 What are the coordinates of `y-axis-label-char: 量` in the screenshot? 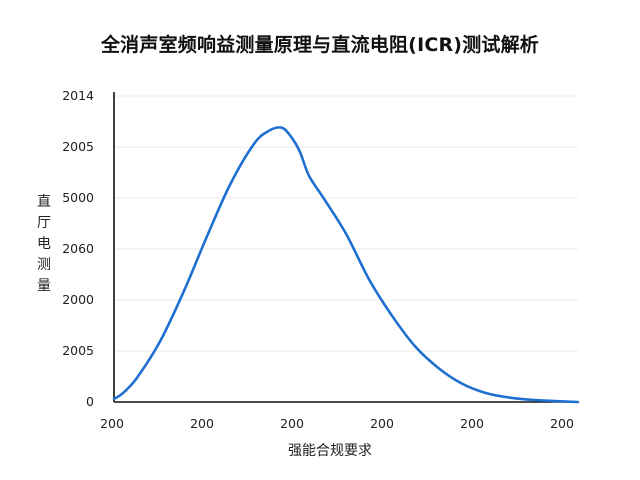 It's located at (44, 286).